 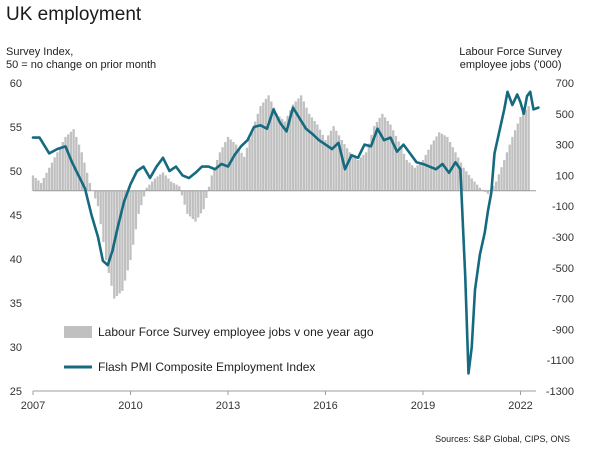 What do you see at coordinates (16, 348) in the screenshot?
I see `left-tick-label: 30` at bounding box center [16, 348].